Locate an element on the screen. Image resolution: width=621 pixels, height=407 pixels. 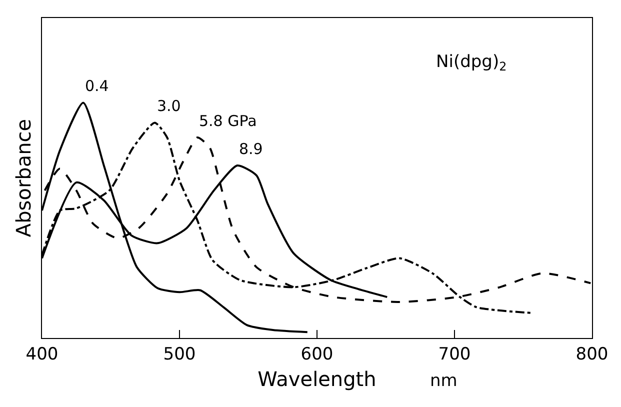
y-axis-title: Absorbance is located at coordinates (24, 178).